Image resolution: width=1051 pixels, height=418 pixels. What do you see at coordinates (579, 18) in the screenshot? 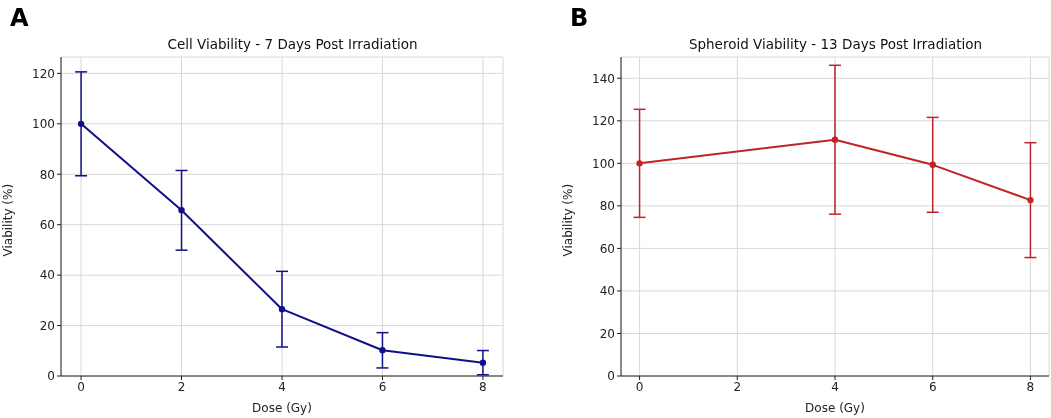
I see `text: B` at bounding box center [579, 18].